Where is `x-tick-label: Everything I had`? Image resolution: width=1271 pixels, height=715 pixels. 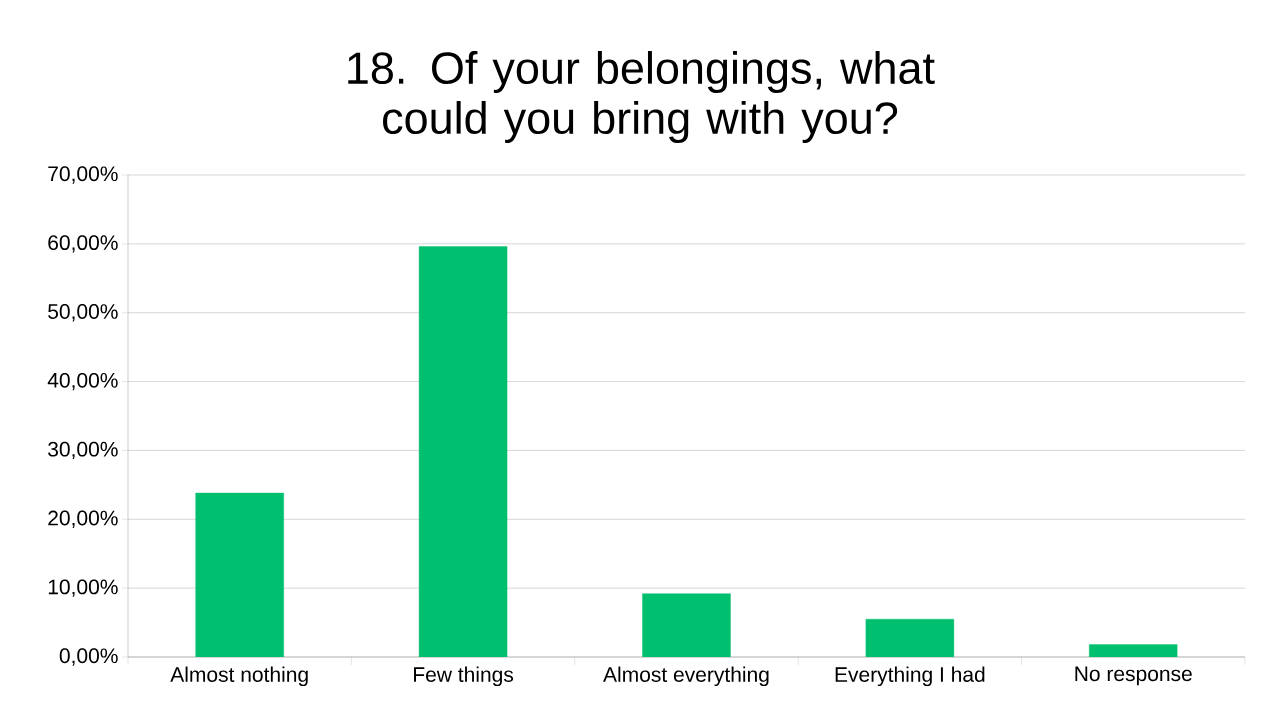 x-tick-label: Everything I had is located at coordinates (910, 676).